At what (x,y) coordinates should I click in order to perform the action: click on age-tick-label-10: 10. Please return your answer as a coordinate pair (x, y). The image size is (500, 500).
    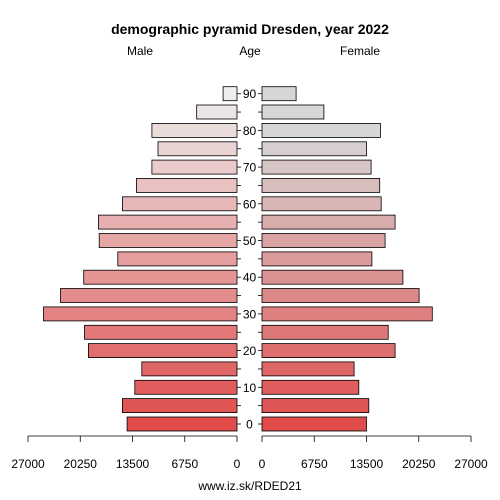
    Looking at the image, I should click on (250, 388).